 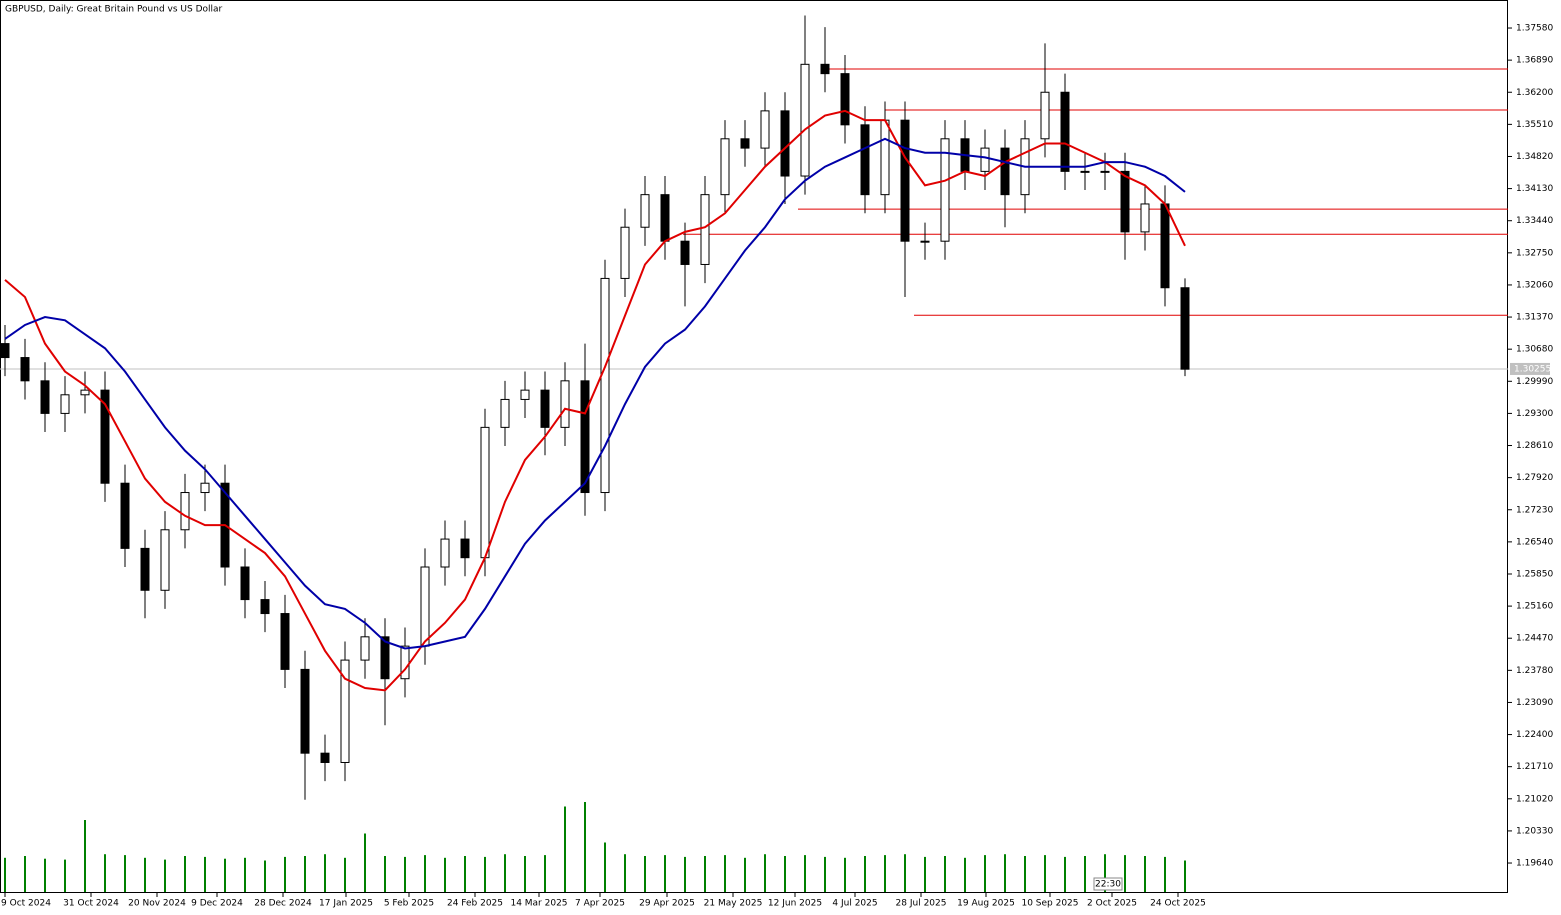 I want to click on y-tick-label: 1.27230, so click(x=1534, y=510).